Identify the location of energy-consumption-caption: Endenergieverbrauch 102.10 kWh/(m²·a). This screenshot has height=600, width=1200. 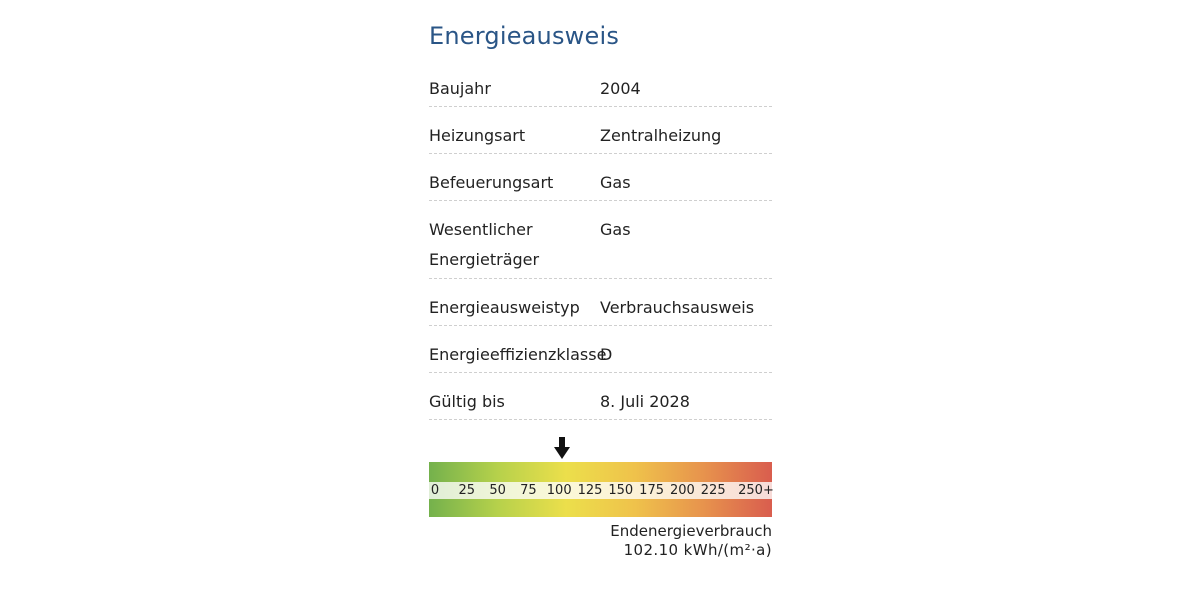
(691, 541).